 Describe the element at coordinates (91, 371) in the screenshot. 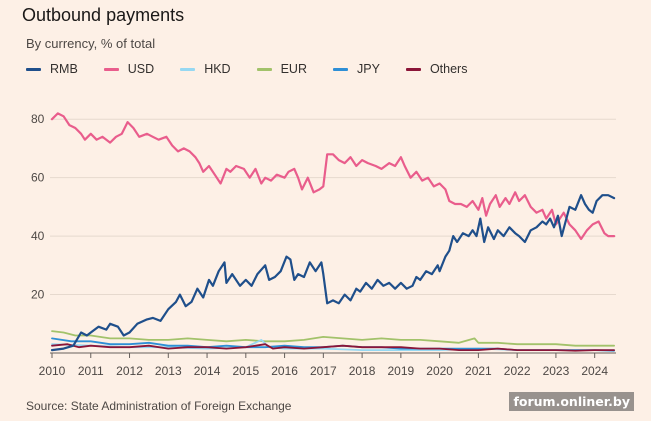

I see `x-tick-label: 2011` at that location.